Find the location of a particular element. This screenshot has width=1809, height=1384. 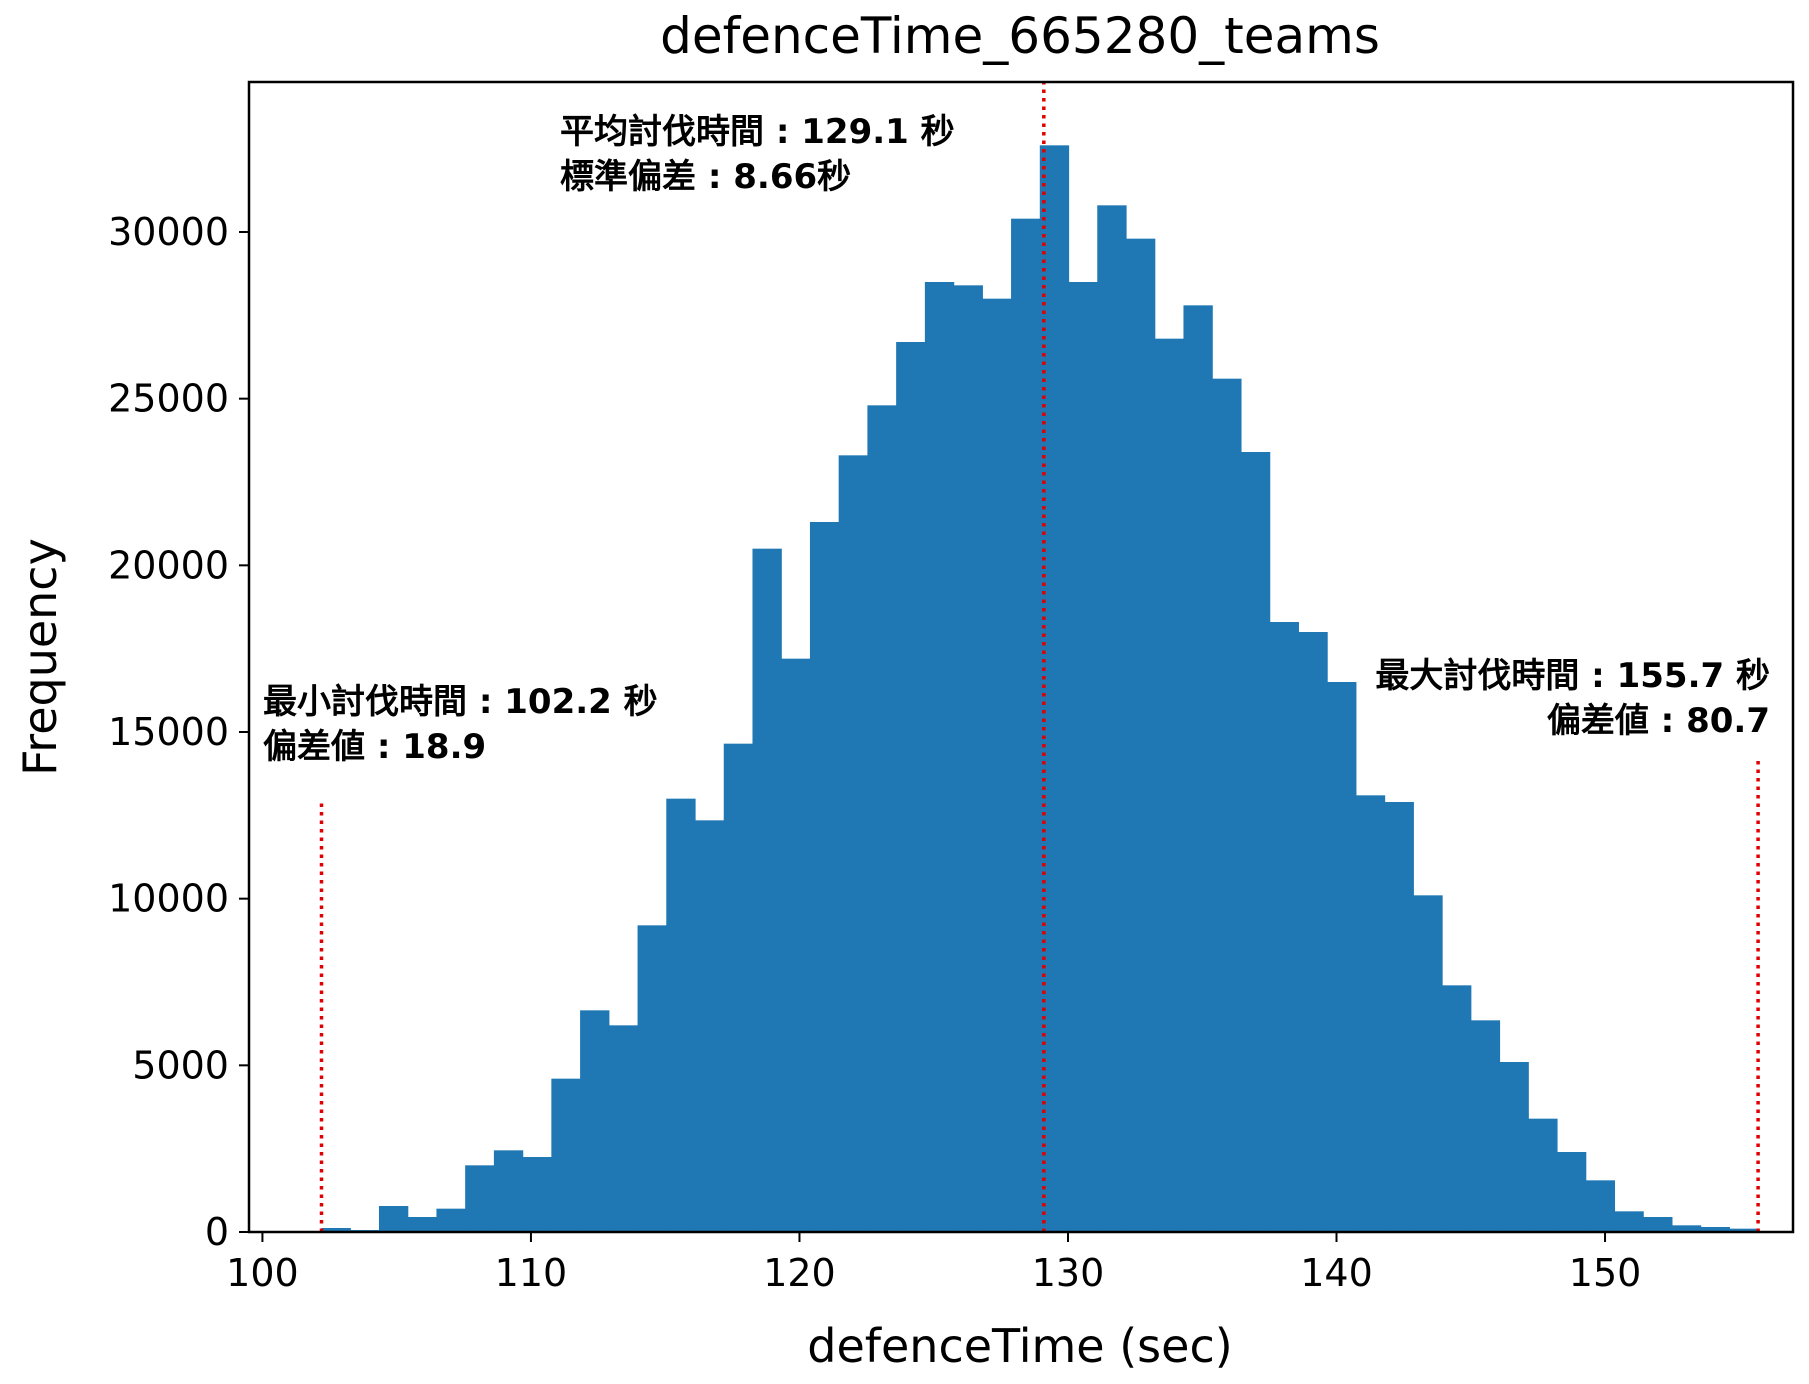

mean-annotation-line1: 平均討伐時間 : 129.1 秒 is located at coordinates (757, 132).